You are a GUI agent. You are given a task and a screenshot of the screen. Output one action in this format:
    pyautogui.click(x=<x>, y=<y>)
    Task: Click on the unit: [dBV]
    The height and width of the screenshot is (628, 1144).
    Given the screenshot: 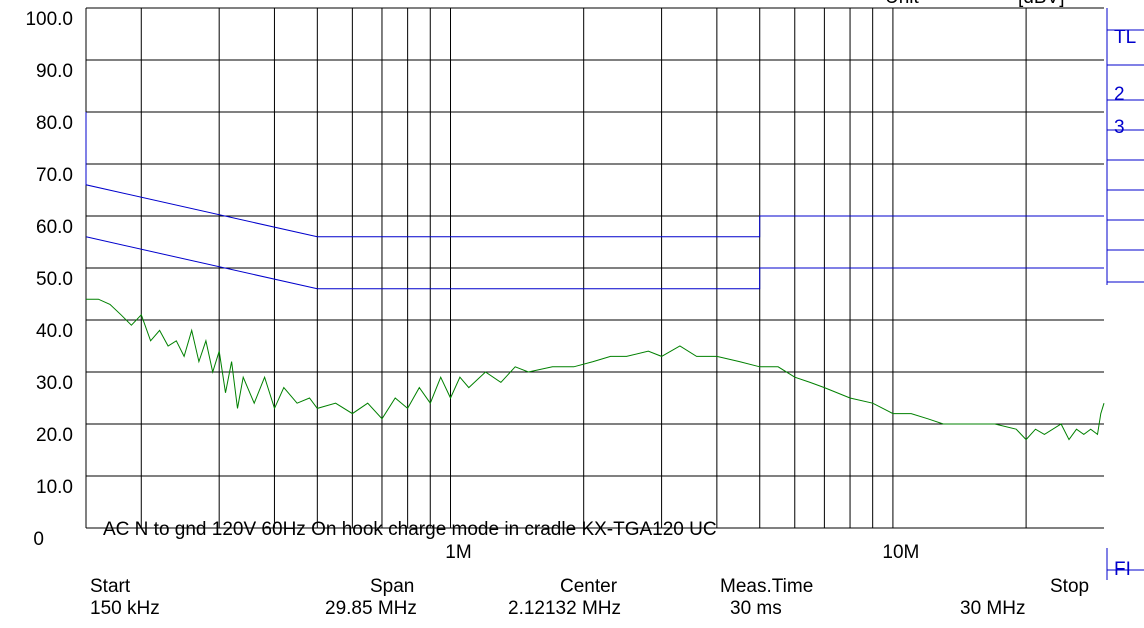 What is the action you would take?
    pyautogui.click(x=1041, y=4)
    